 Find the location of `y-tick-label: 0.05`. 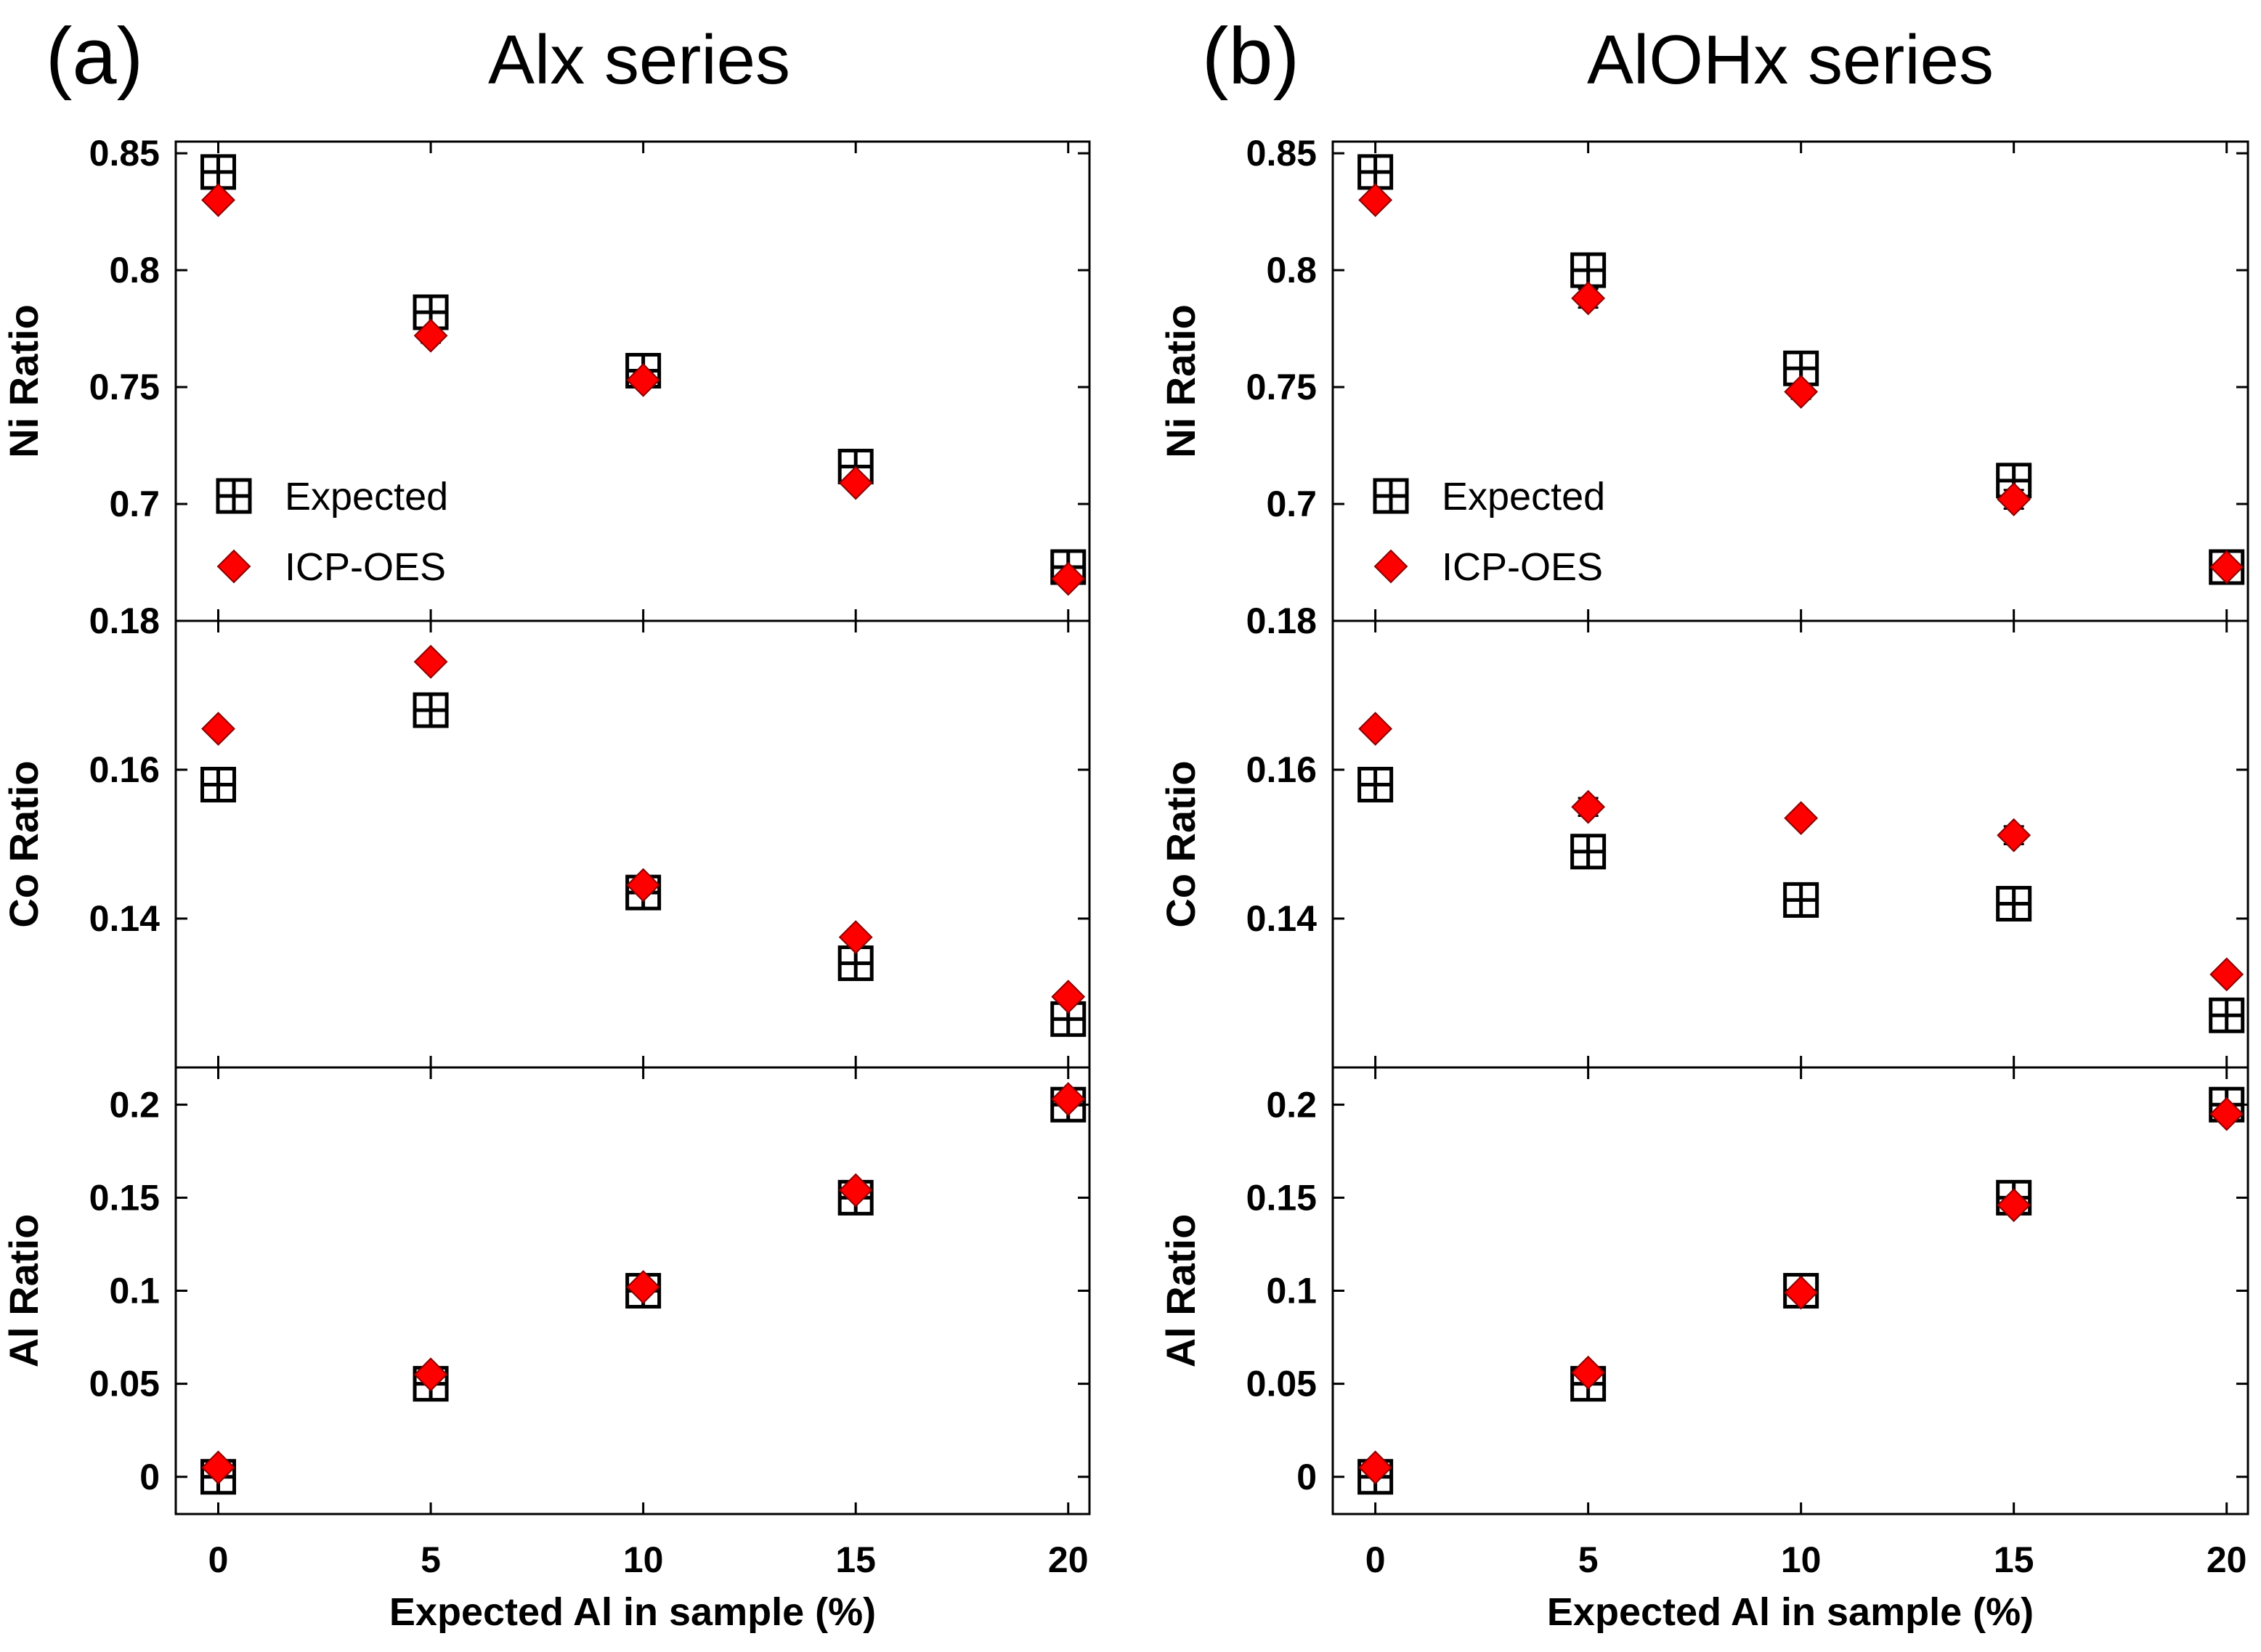

y-tick-label: 0.05 is located at coordinates (1281, 1384).